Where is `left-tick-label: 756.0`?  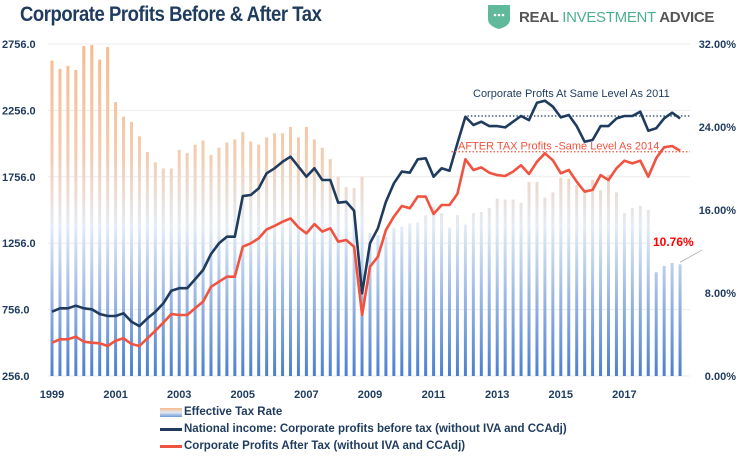
left-tick-label: 756.0 is located at coordinates (16, 311).